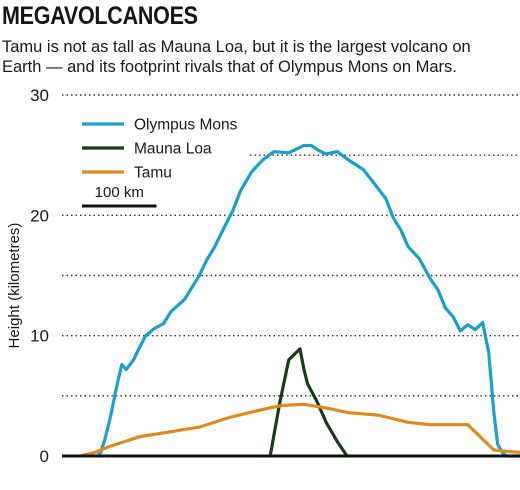  What do you see at coordinates (119, 192) in the screenshot?
I see `scale-bar-label: 100 km` at bounding box center [119, 192].